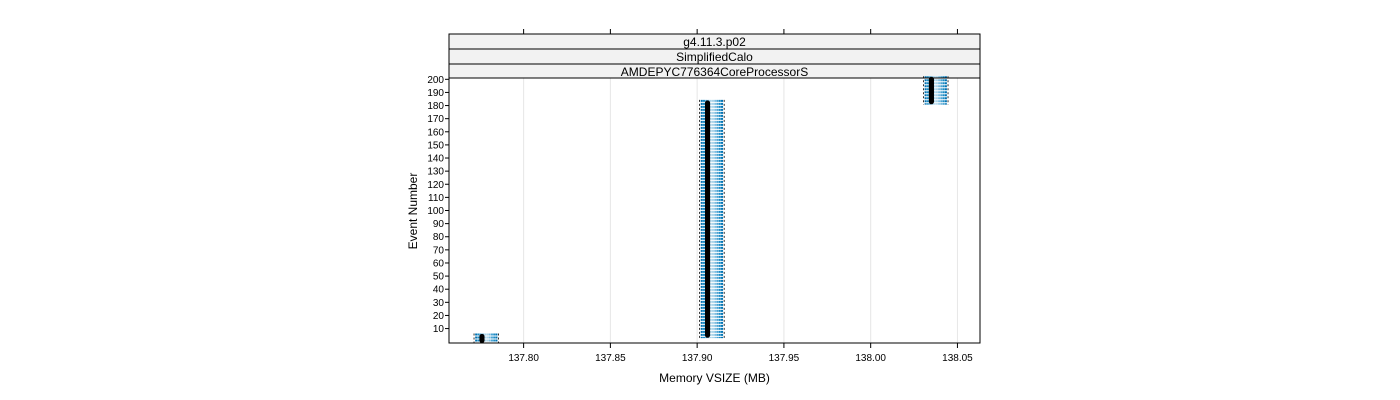  I want to click on y-tick-label: 200, so click(435, 80).